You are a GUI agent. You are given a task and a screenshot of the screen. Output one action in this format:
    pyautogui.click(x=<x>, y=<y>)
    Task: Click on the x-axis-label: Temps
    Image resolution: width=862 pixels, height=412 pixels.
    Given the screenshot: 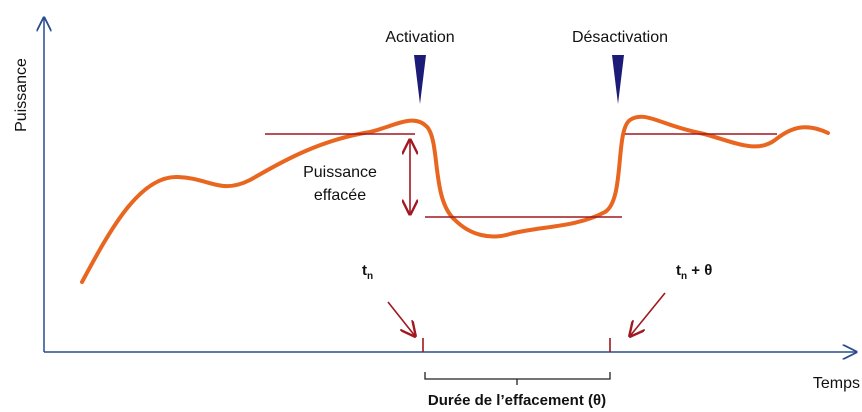 What is the action you would take?
    pyautogui.click(x=836, y=383)
    